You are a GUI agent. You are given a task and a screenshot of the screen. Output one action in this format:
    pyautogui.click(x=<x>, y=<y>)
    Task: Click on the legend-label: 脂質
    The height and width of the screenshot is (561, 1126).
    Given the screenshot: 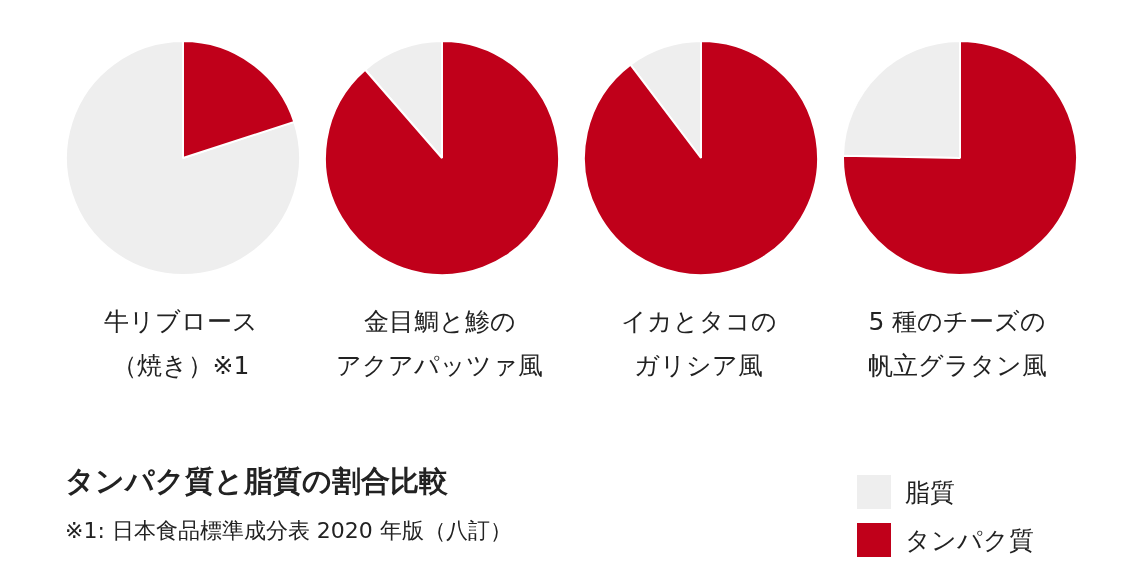 What is the action you would take?
    pyautogui.click(x=930, y=492)
    